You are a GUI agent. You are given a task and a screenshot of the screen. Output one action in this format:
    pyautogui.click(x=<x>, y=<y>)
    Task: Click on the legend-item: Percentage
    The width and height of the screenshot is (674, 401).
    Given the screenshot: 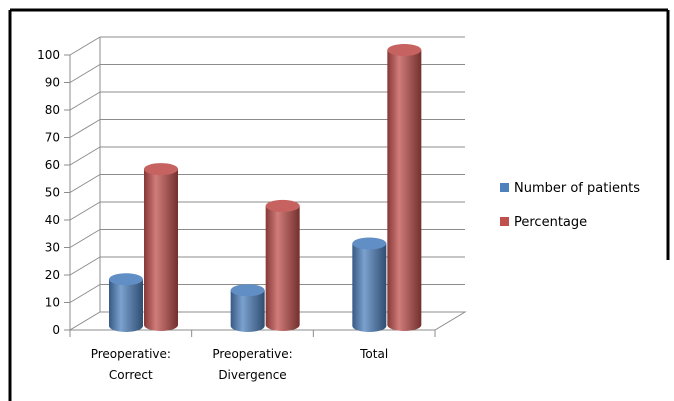 What is the action you would take?
    pyautogui.click(x=543, y=222)
    